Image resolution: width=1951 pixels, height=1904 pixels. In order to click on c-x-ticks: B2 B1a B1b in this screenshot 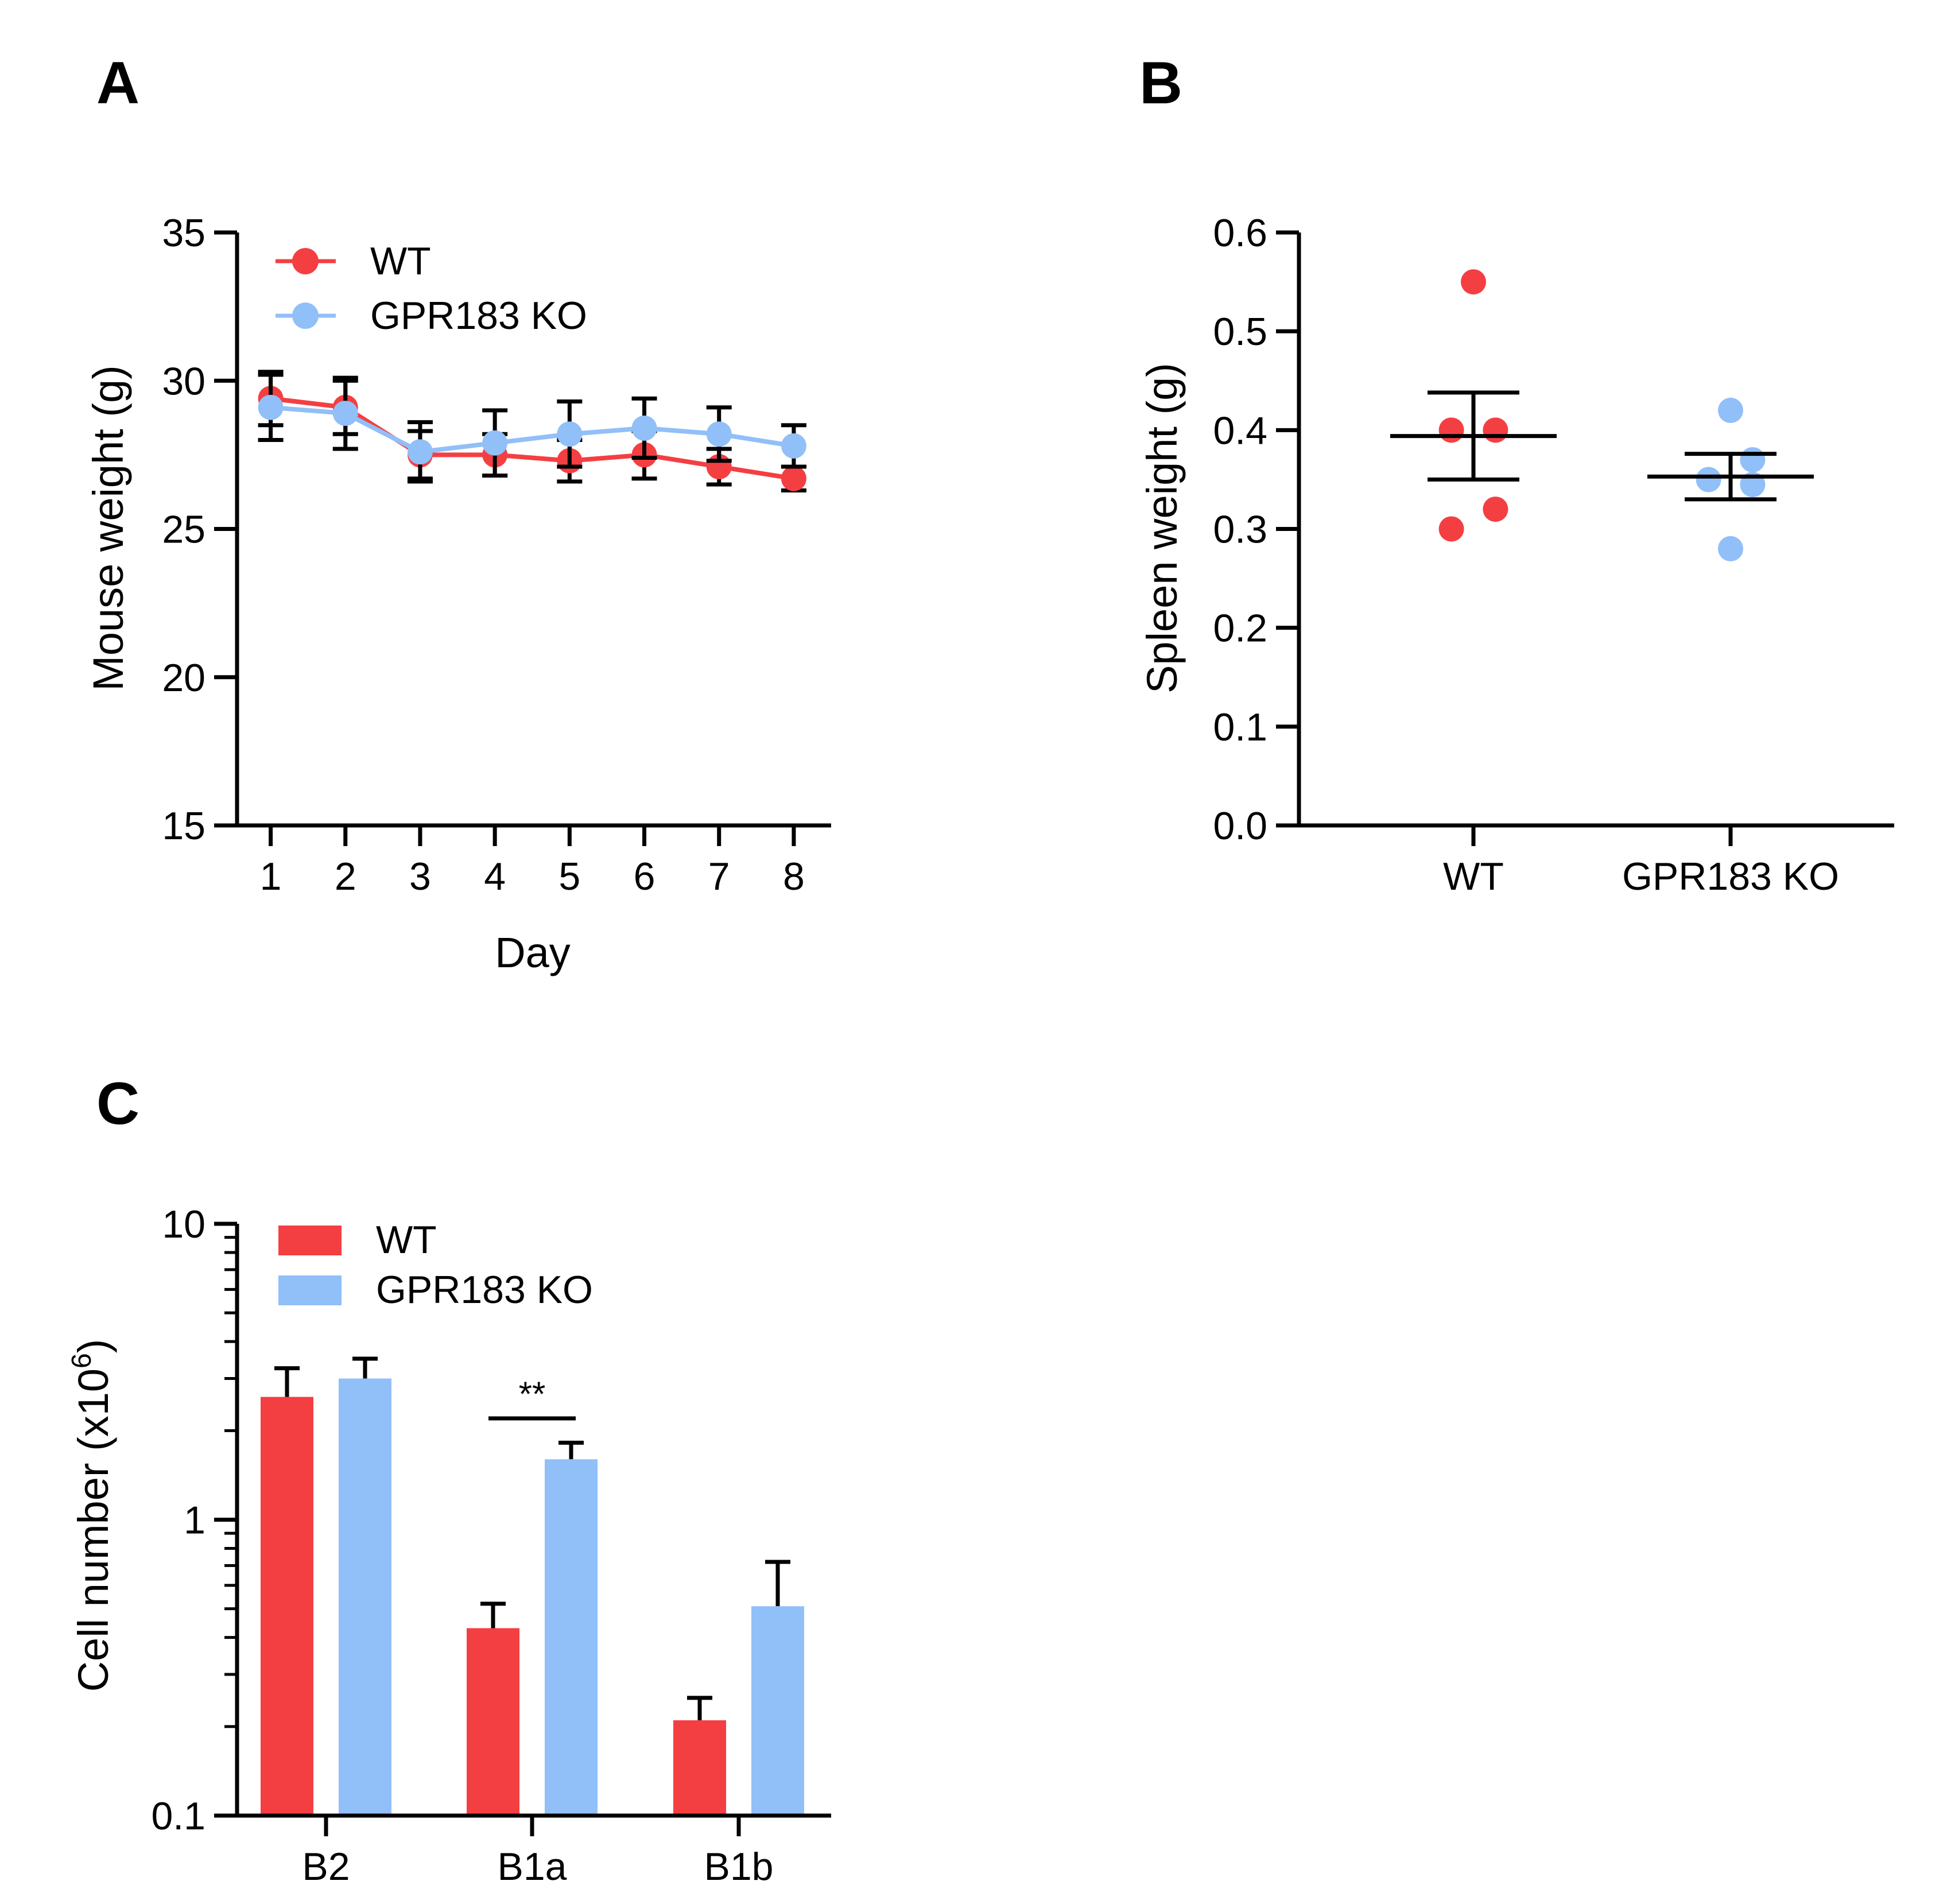, I will do `click(538, 1852)`.